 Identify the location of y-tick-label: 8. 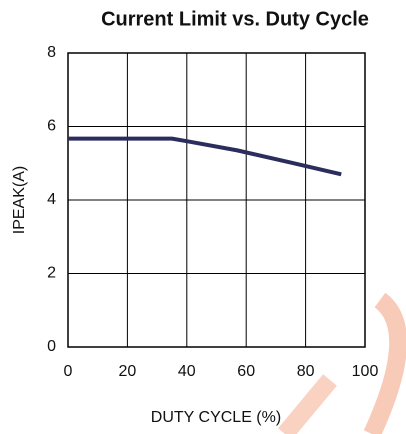
(51, 52).